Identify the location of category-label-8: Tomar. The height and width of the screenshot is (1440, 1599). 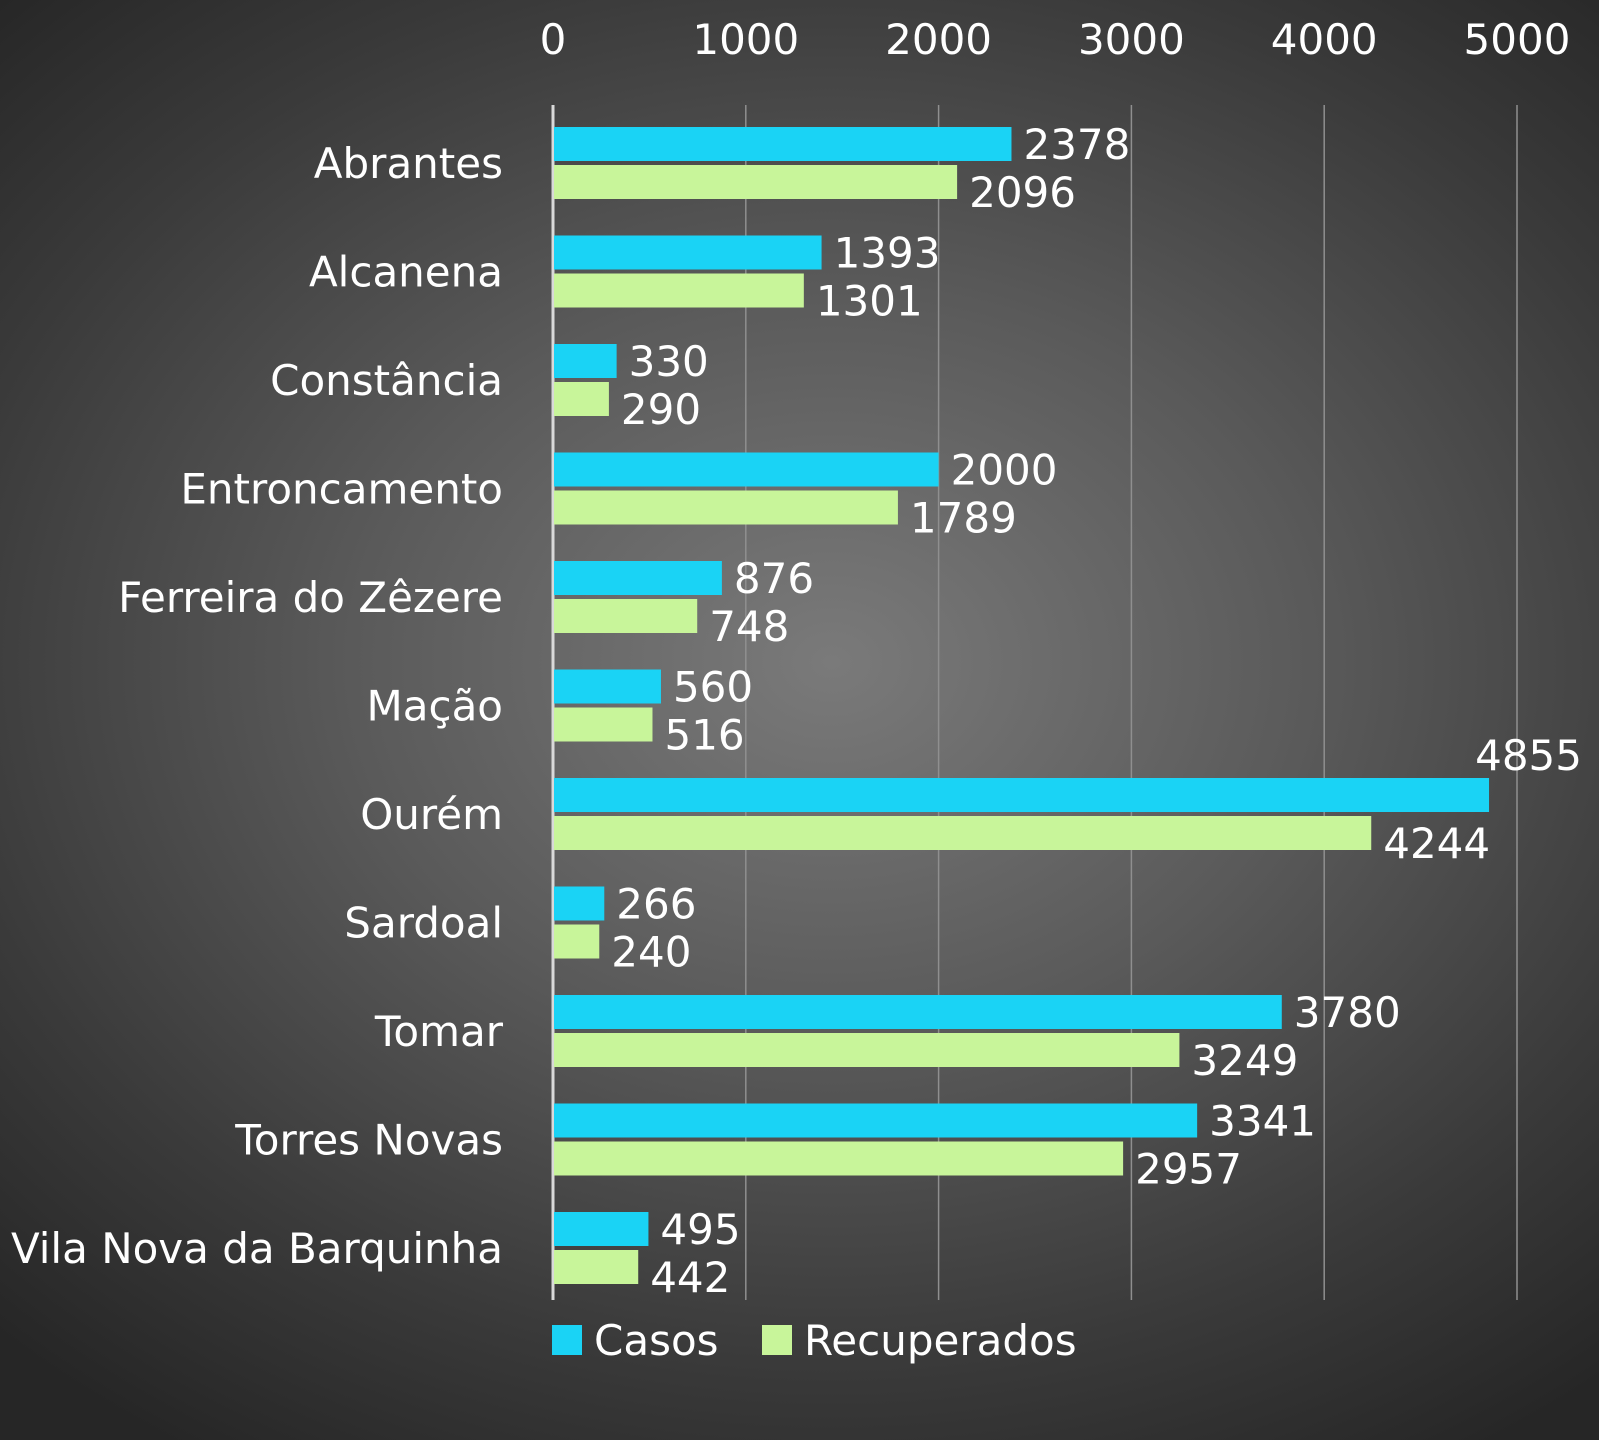
(439, 1031).